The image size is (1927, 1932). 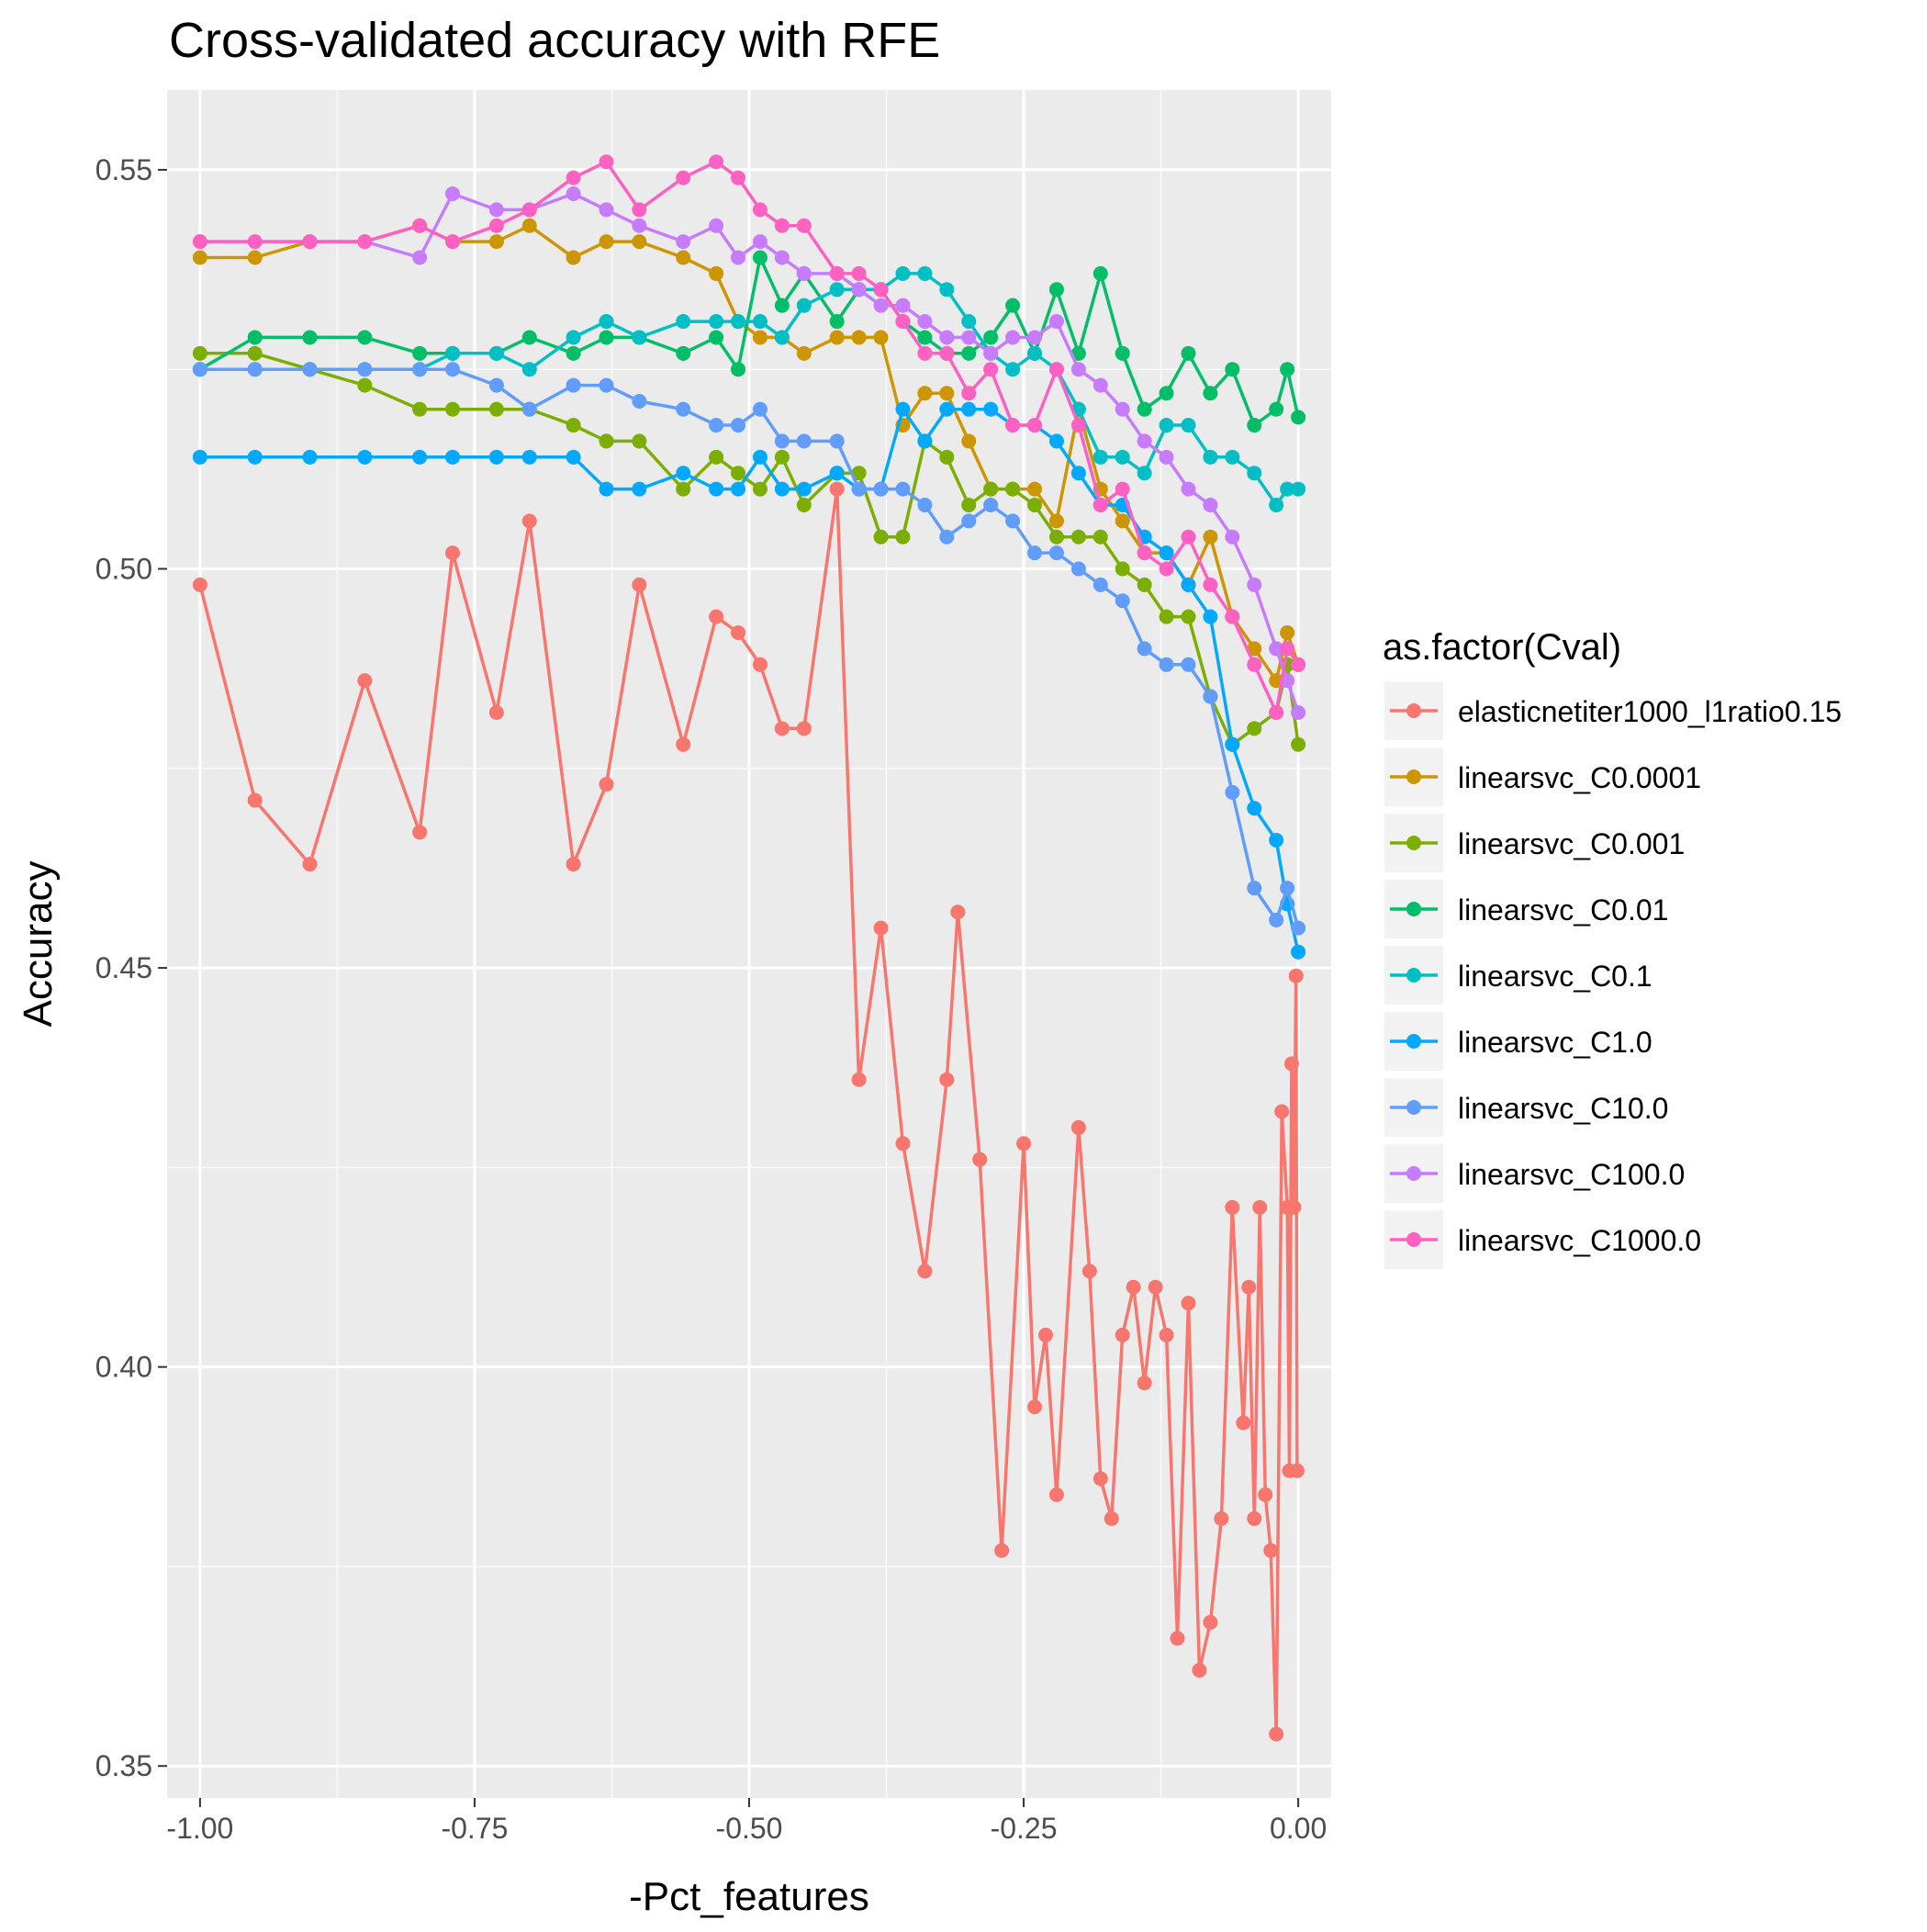 What do you see at coordinates (1413, 843) in the screenshot?
I see `legend-key-point` at bounding box center [1413, 843].